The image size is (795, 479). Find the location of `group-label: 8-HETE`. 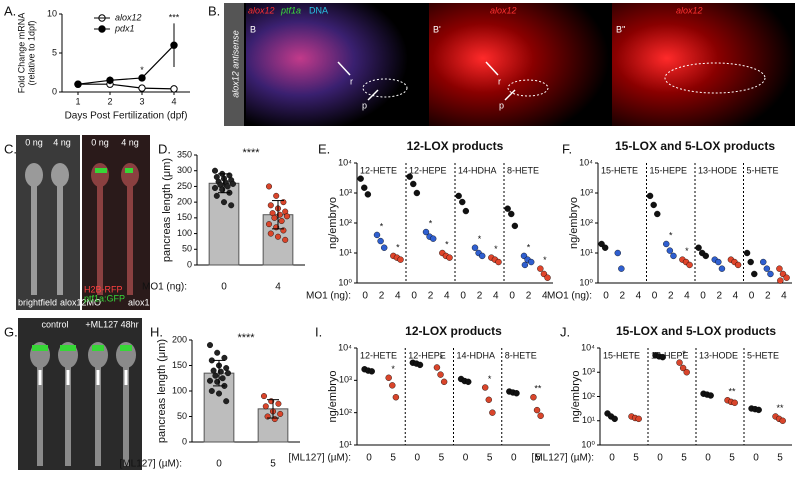

group-label: 8-HETE is located at coordinates (523, 170).